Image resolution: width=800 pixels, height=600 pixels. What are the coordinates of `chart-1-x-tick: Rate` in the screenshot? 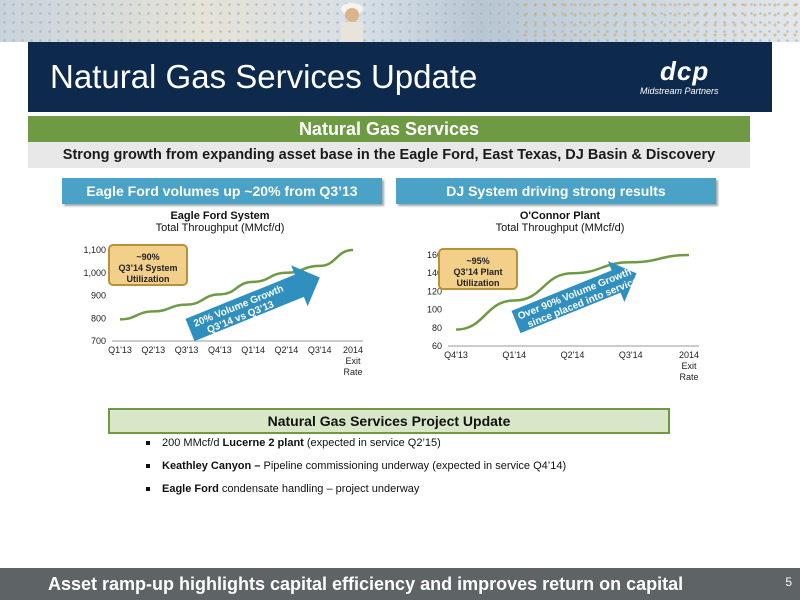 It's located at (352, 372).